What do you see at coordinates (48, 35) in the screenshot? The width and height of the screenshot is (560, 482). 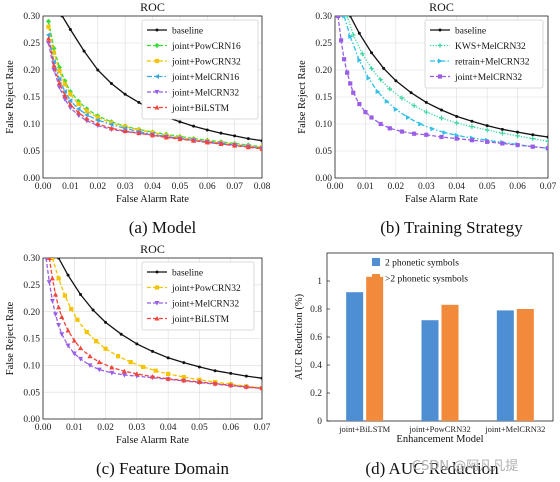 I see `data-point-joint-melcrn16` at bounding box center [48, 35].